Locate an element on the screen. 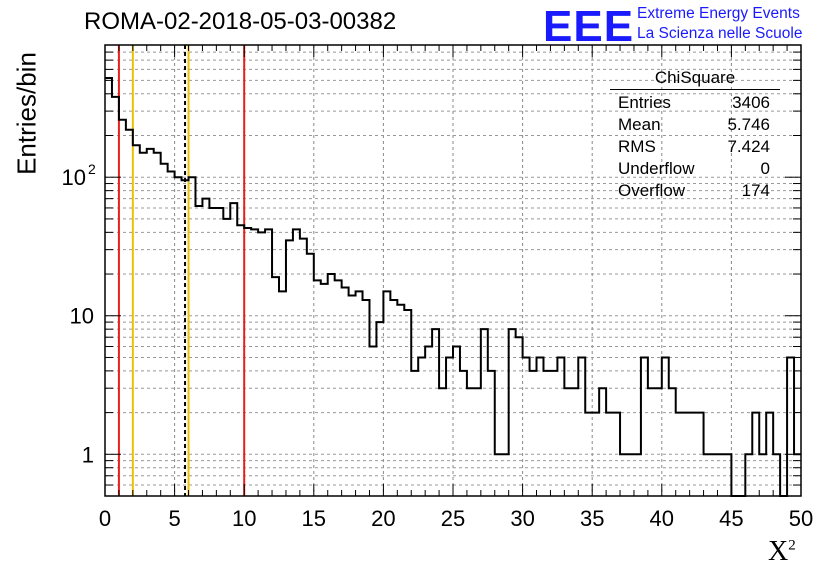 This screenshot has height=572, width=836. stats-value: 7.424 is located at coordinates (748, 146).